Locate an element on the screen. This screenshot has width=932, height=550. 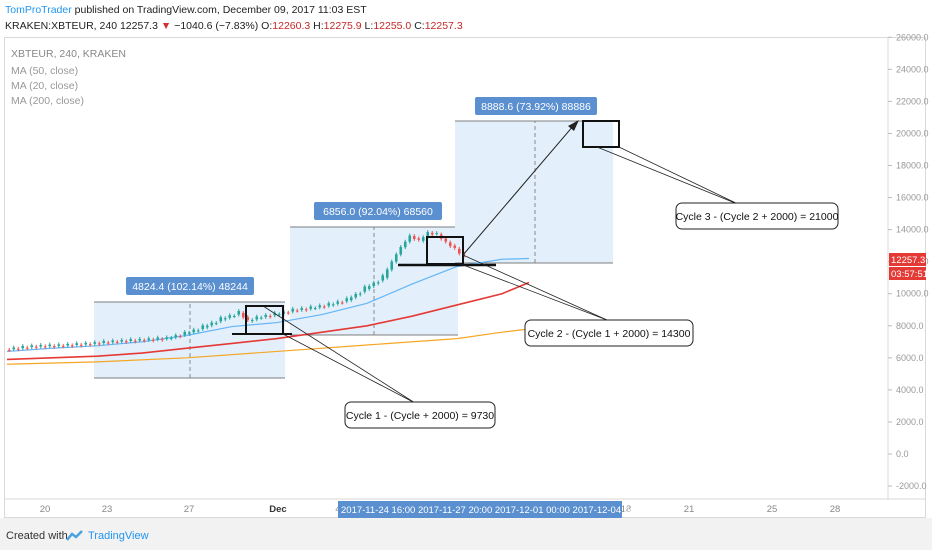
cycle-3-box is located at coordinates (601, 134).